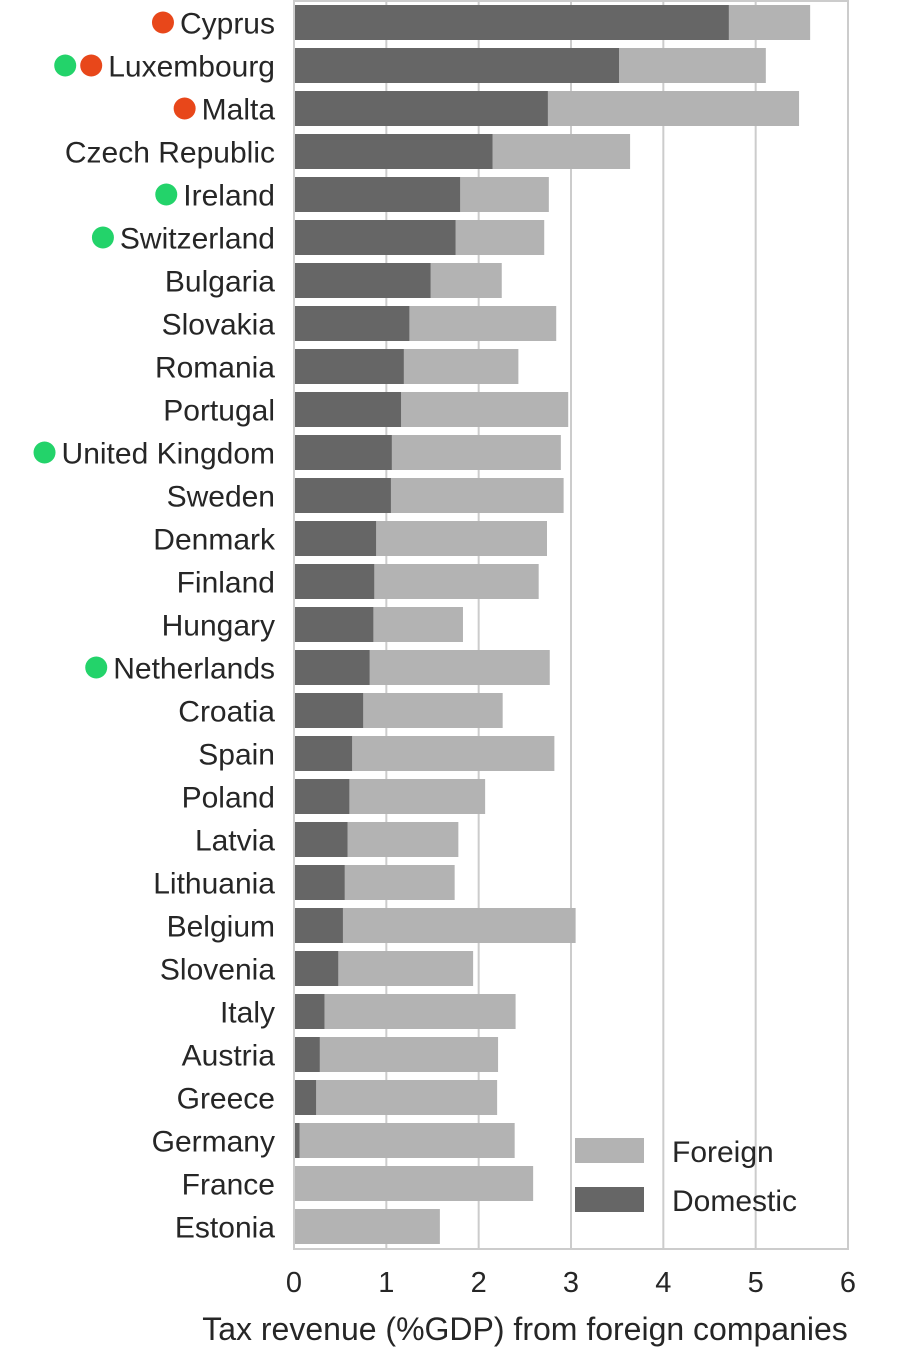  Describe the element at coordinates (456, 581) in the screenshot. I see `bar-foreign-finland` at that location.